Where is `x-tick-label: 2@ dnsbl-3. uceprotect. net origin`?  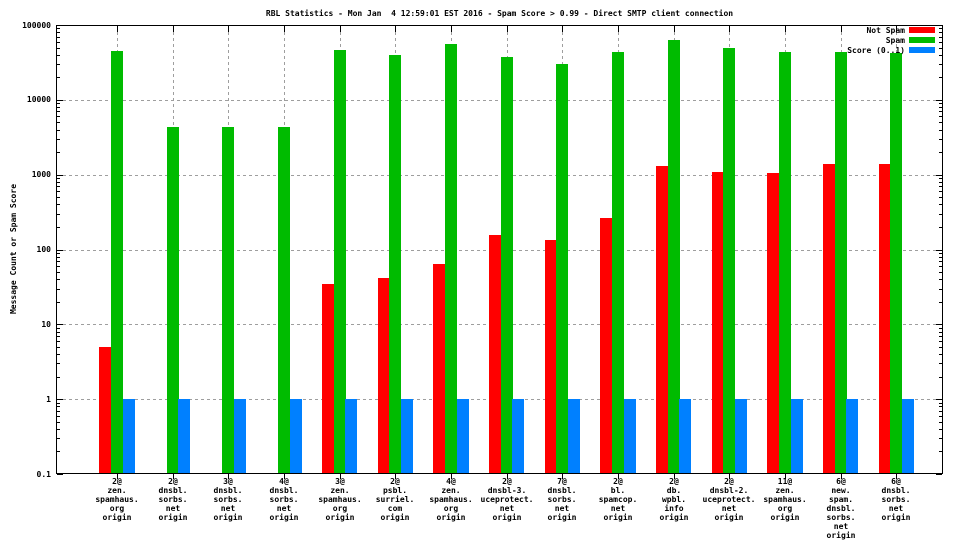 x-tick-label: 2@ dnsbl-3. uceprotect. net origin is located at coordinates (507, 499).